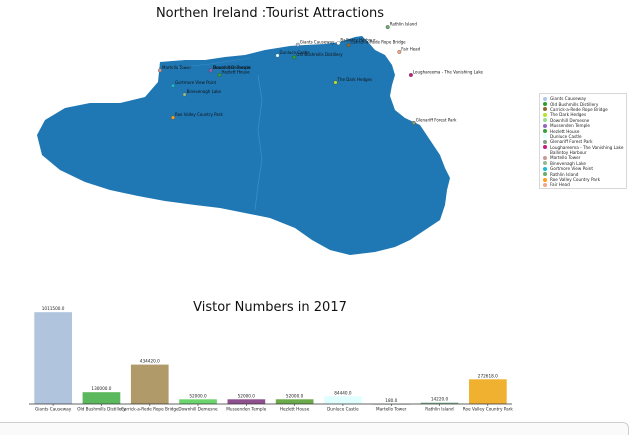 This screenshot has height=435, width=640. Describe the element at coordinates (568, 114) in the screenshot. I see `legend-label: The Dark Hedges` at that location.